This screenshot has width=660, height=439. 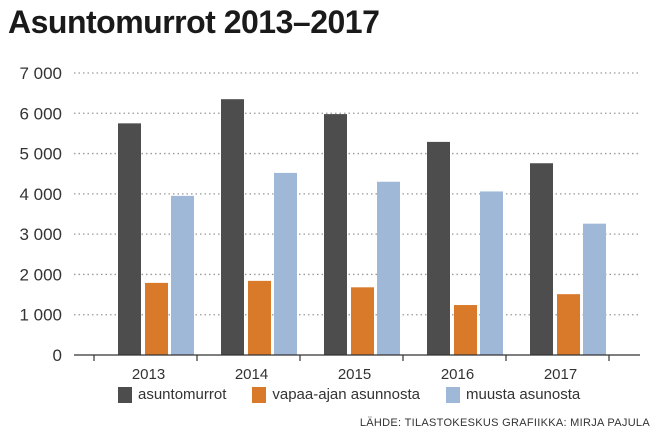 I want to click on bar-muusta-asunosta-2017, so click(x=594, y=289).